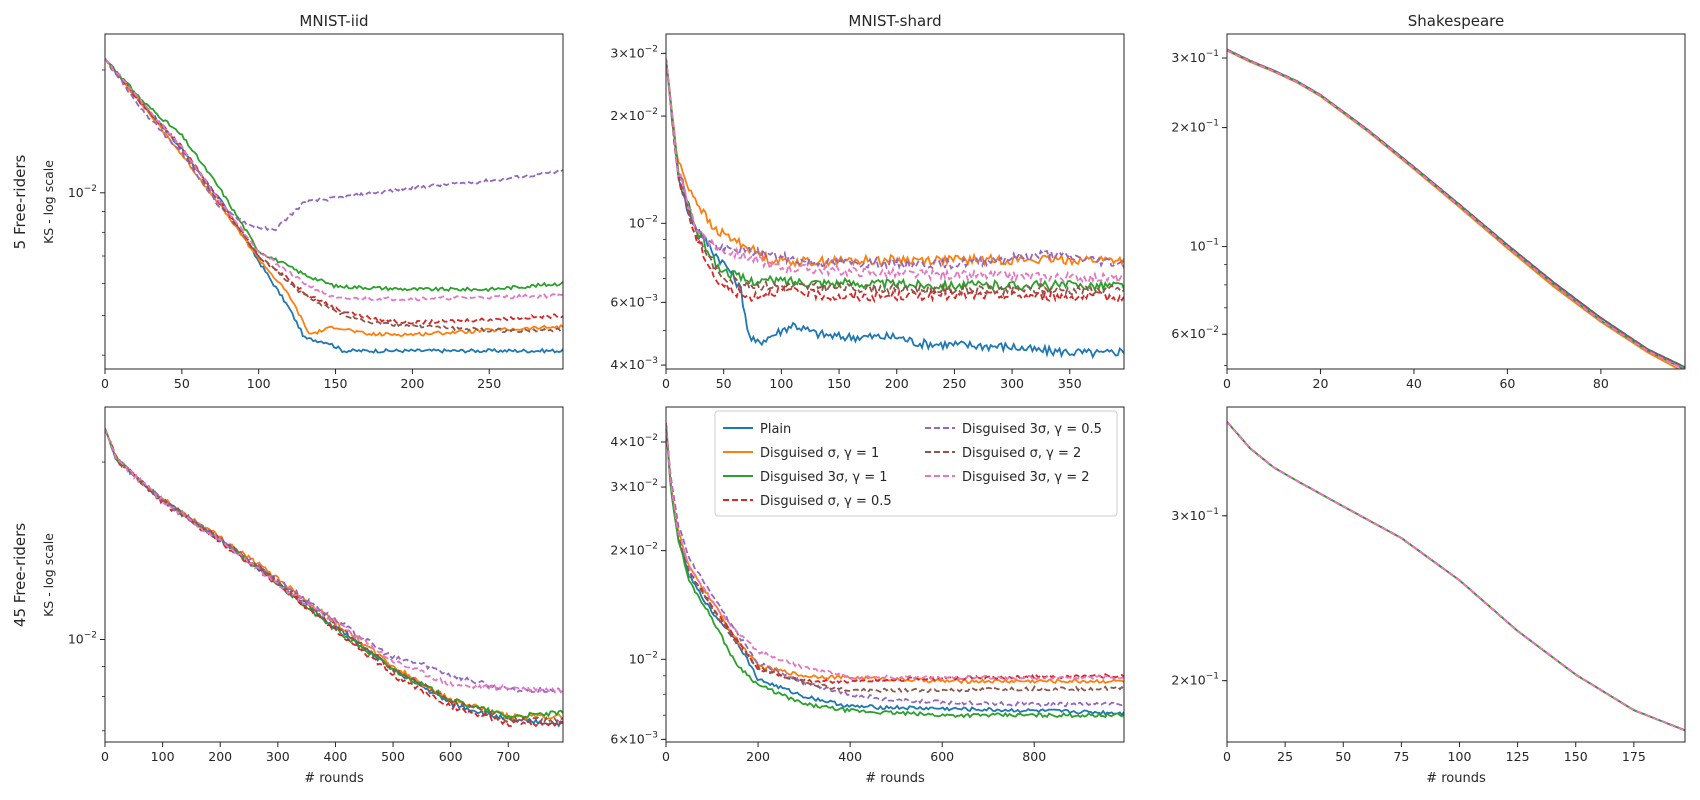 The height and width of the screenshot is (800, 1700). Describe the element at coordinates (757, 429) in the screenshot. I see `legend-entry-plain: Plain` at that location.